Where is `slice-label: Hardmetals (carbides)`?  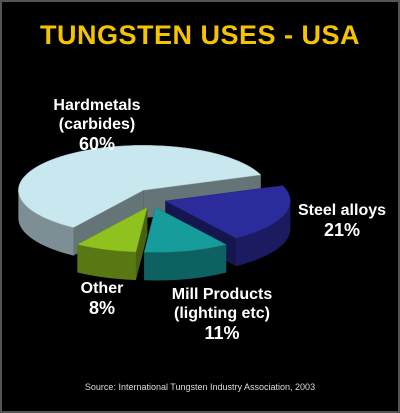 slice-label: Hardmetals (carbides) is located at coordinates (97, 115).